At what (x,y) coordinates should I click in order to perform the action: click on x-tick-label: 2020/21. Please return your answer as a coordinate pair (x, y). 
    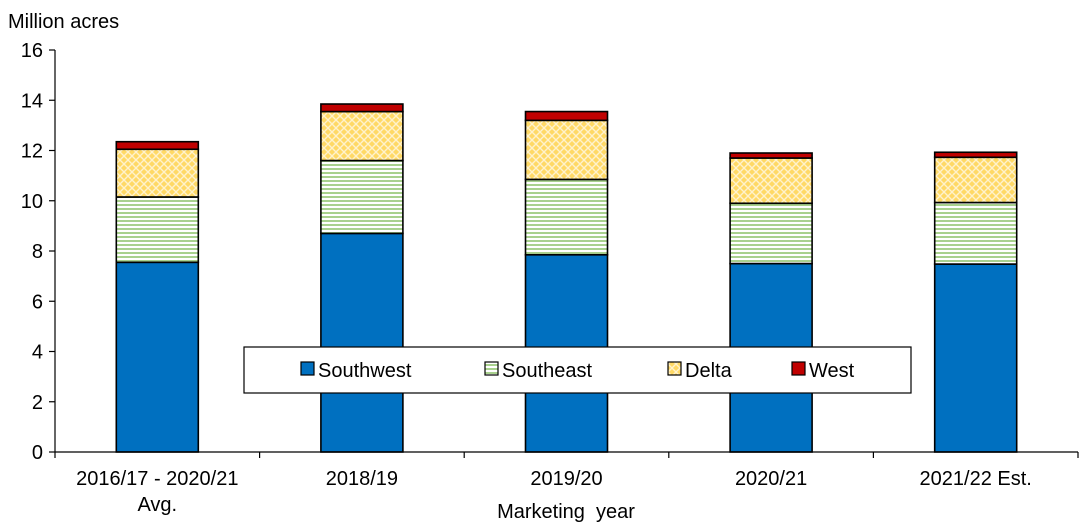
    Looking at the image, I should click on (771, 479).